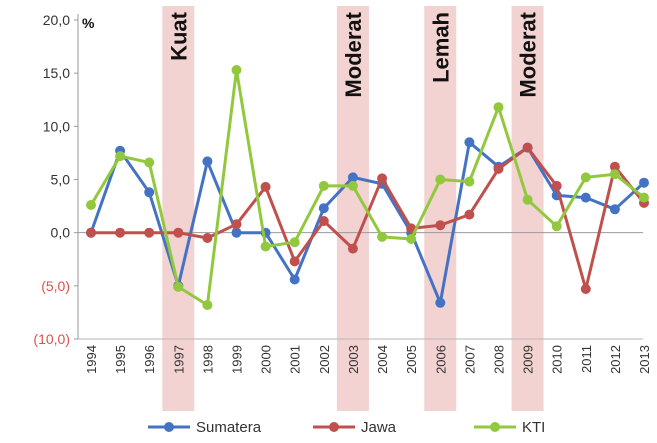 This screenshot has width=657, height=443. Describe the element at coordinates (178, 36) in the screenshot. I see `band-label-1997: Kuat` at that location.